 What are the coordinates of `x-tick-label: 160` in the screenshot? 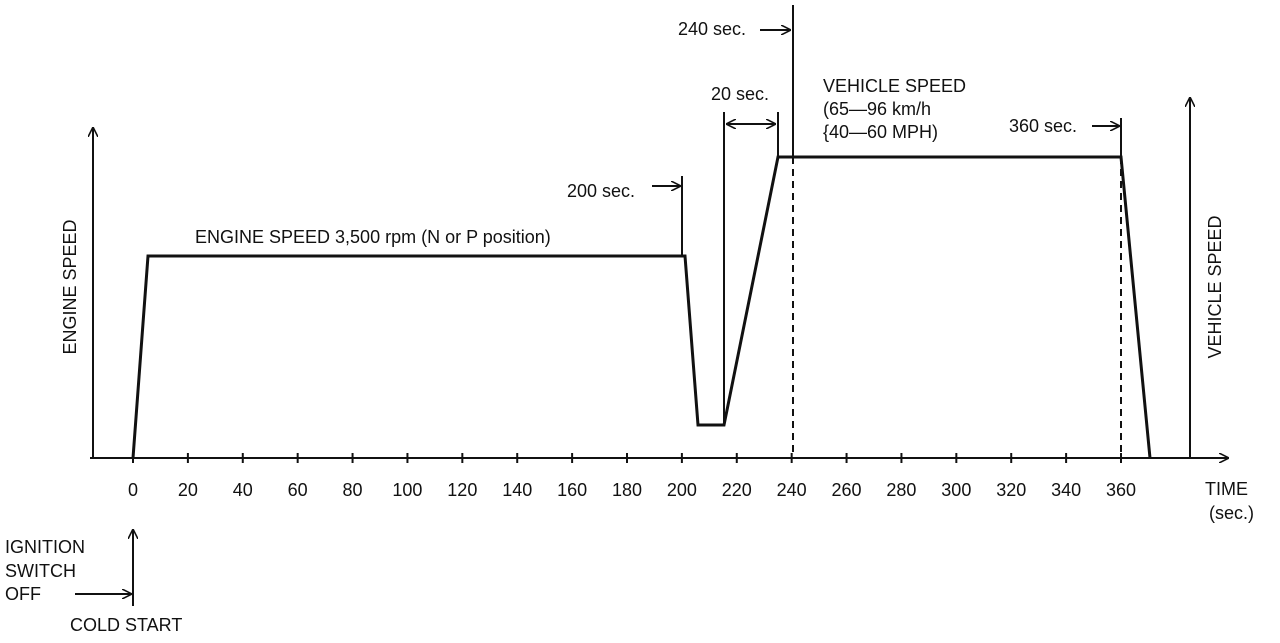 It's located at (572, 490).